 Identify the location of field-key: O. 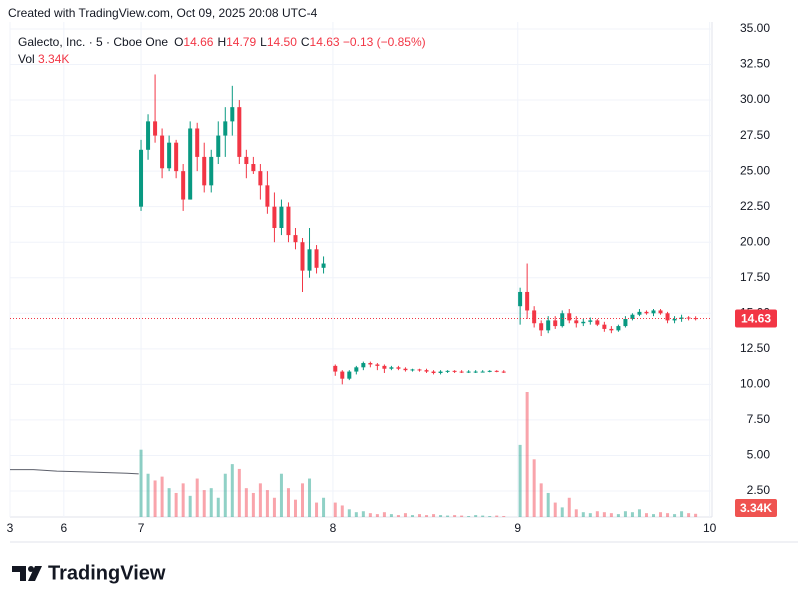
(179, 42).